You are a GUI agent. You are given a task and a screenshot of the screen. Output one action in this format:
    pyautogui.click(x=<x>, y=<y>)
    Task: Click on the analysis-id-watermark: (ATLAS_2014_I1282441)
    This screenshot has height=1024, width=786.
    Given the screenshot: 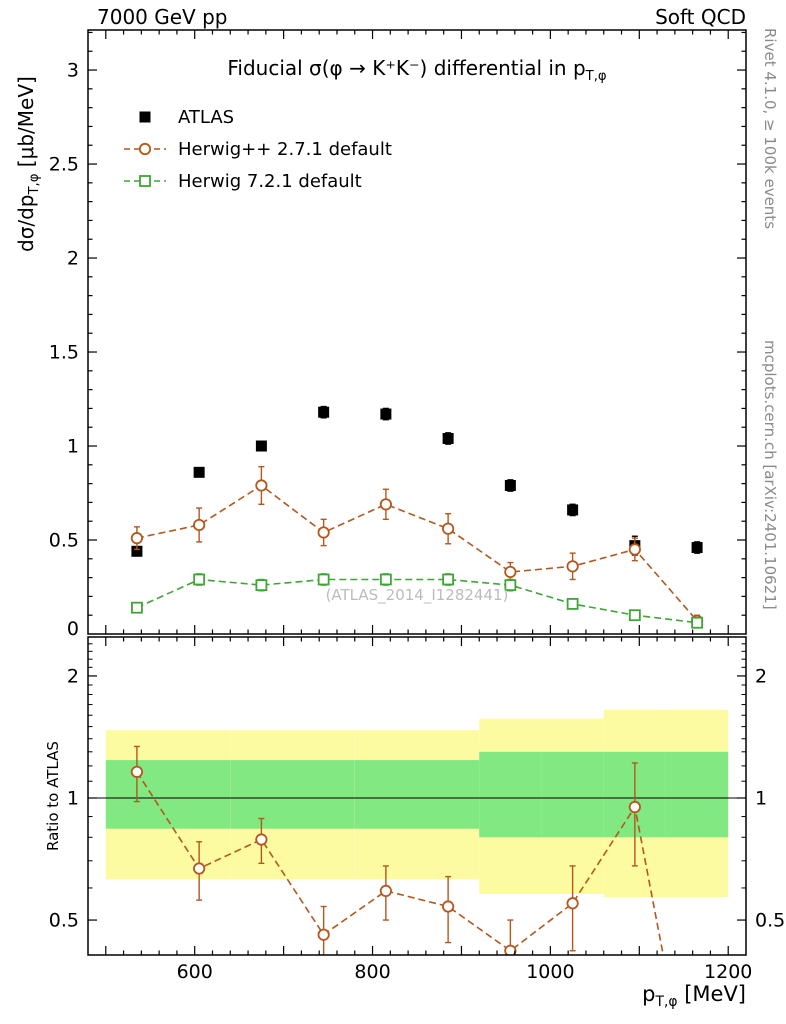 What is the action you would take?
    pyautogui.click(x=417, y=595)
    